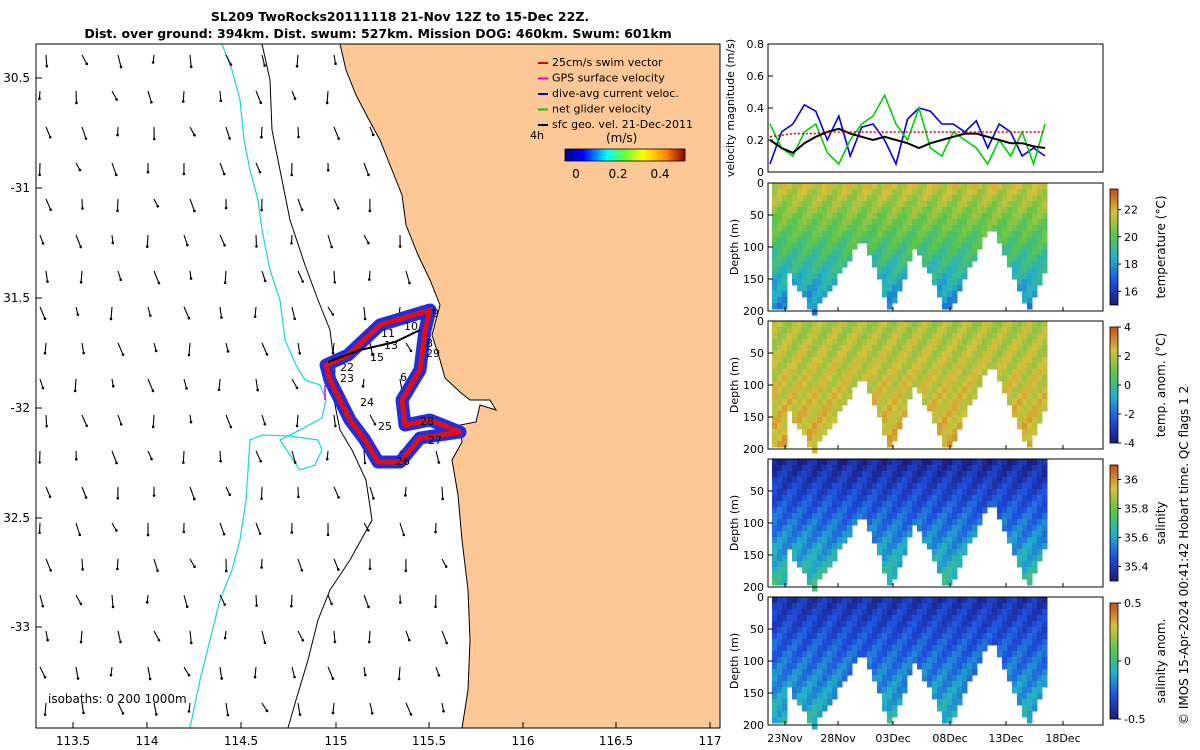 The image size is (1200, 750). Describe the element at coordinates (1005, 738) in the screenshot. I see `time-tick-label: 13Dec` at that location.